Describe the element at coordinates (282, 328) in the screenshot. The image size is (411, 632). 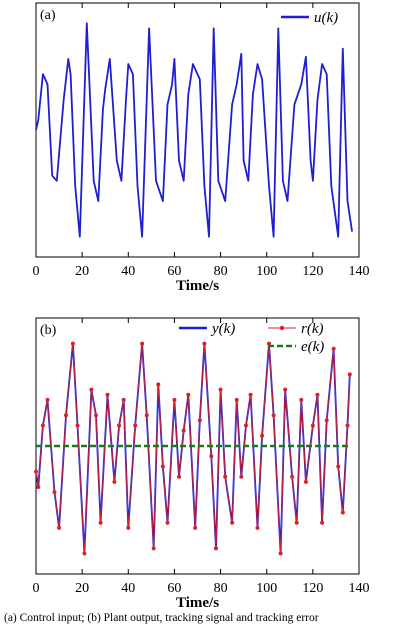
I see `legend-marker-r` at that location.